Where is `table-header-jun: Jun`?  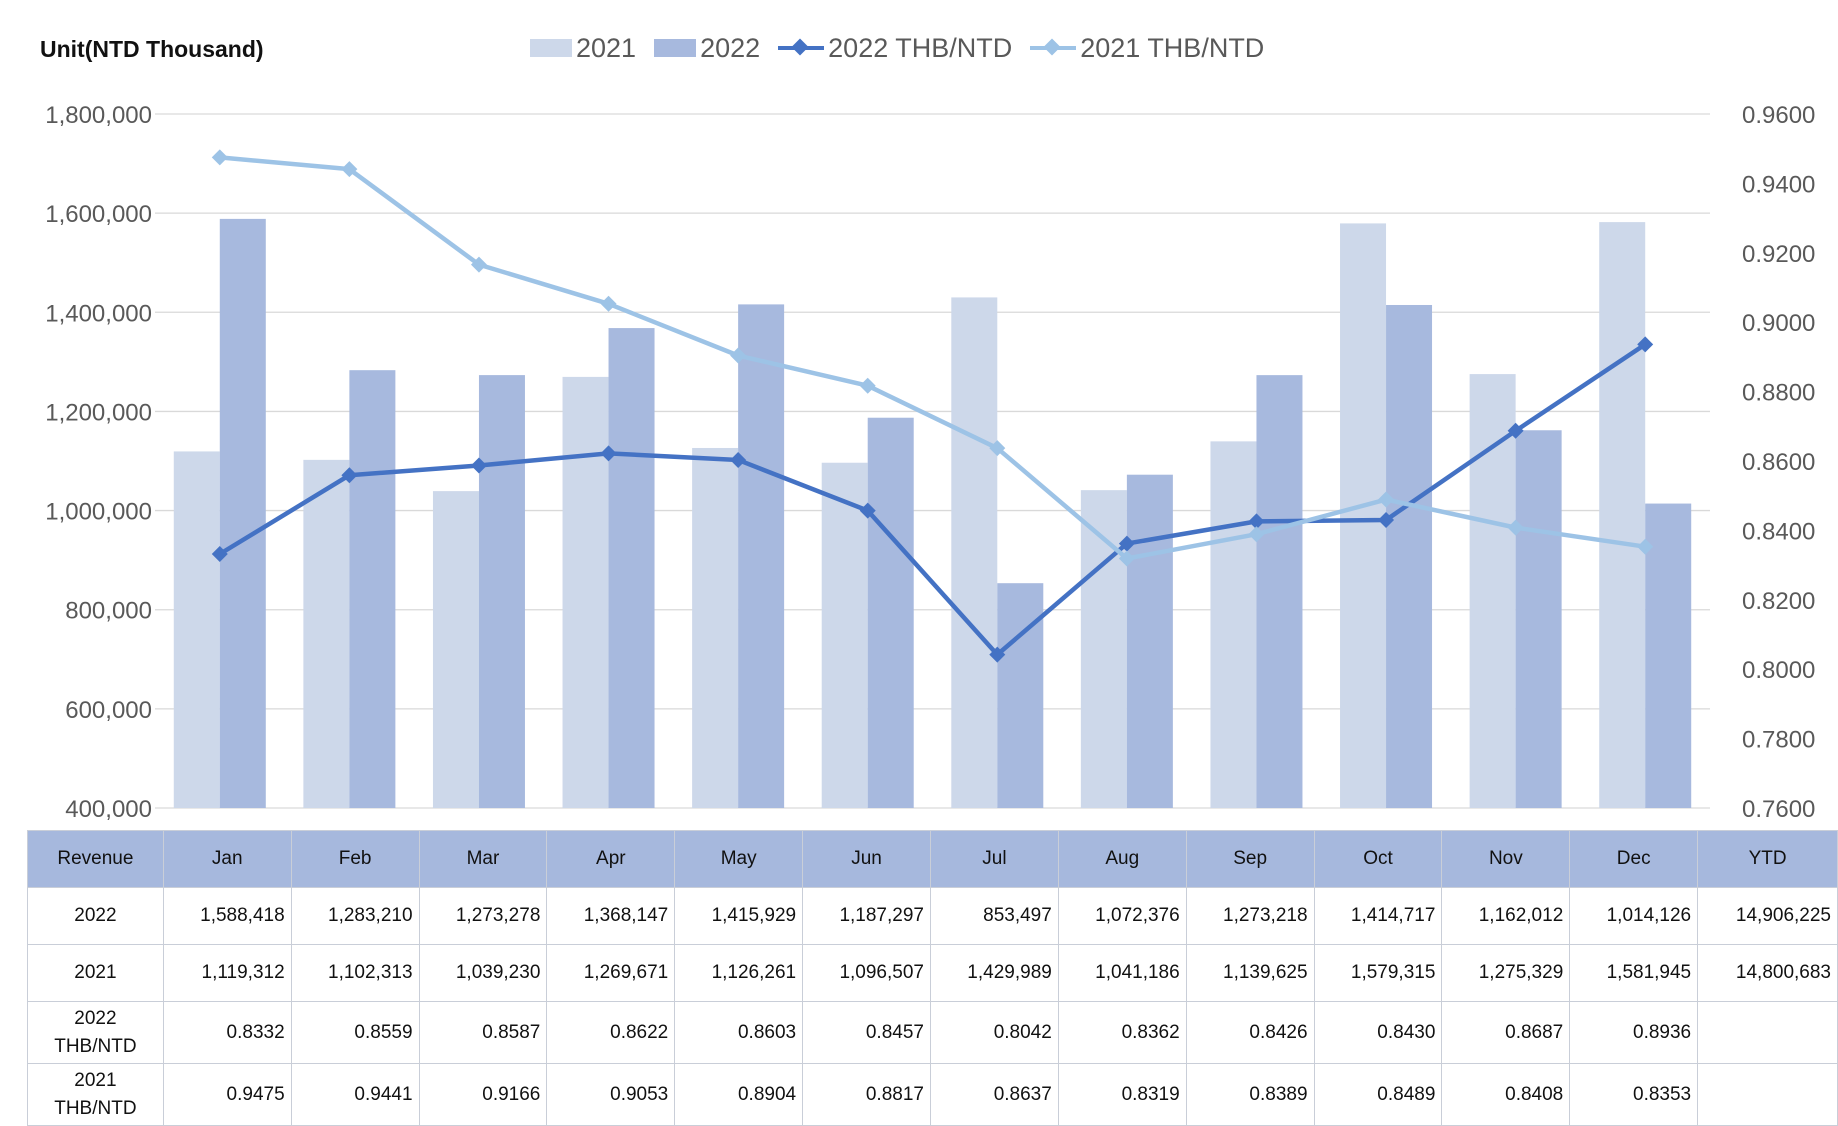 table-header-jun: Jun is located at coordinates (866, 859).